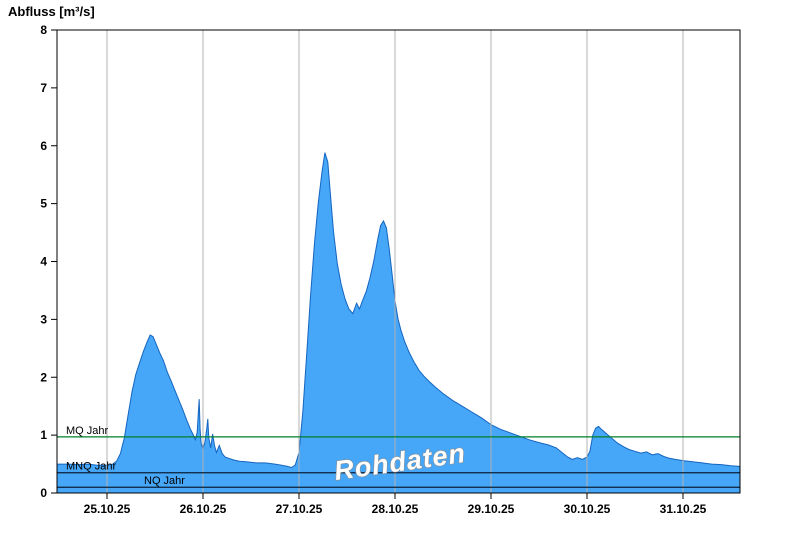 This screenshot has width=800, height=550. What do you see at coordinates (51, 11) in the screenshot?
I see `chart-title: Abfluss [m³/s]` at bounding box center [51, 11].